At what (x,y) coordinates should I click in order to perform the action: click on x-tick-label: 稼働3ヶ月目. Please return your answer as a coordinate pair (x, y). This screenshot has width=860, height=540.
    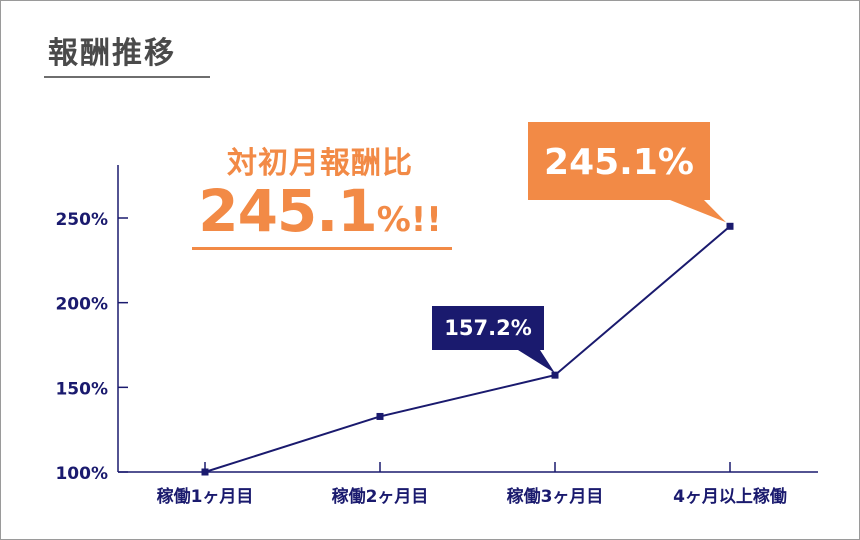
    Looking at the image, I should click on (555, 496).